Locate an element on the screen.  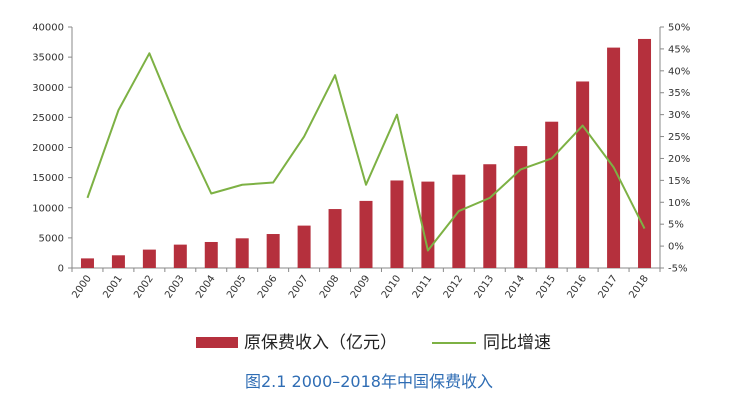
x-tick-label: 2015 is located at coordinates (547, 286).